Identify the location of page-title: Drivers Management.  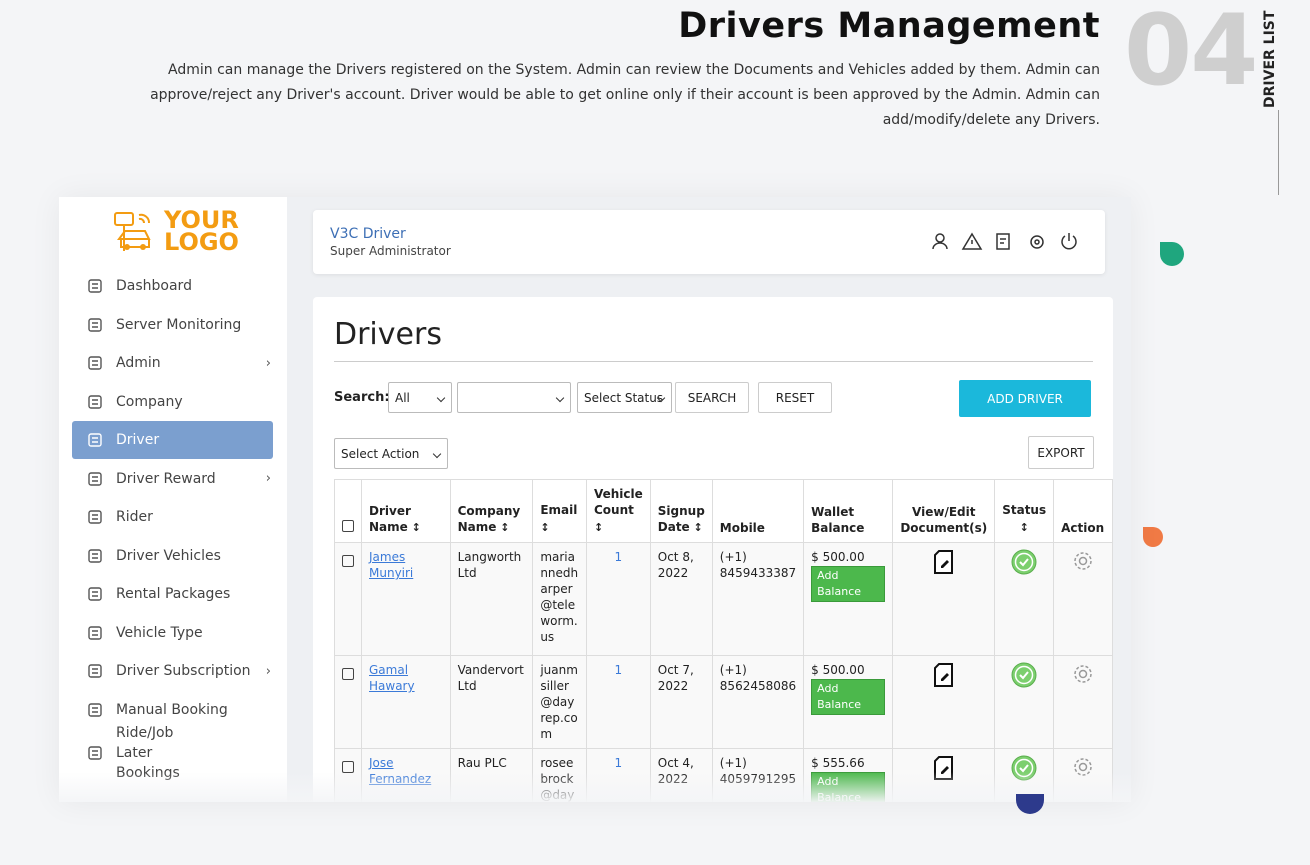
(889, 26).